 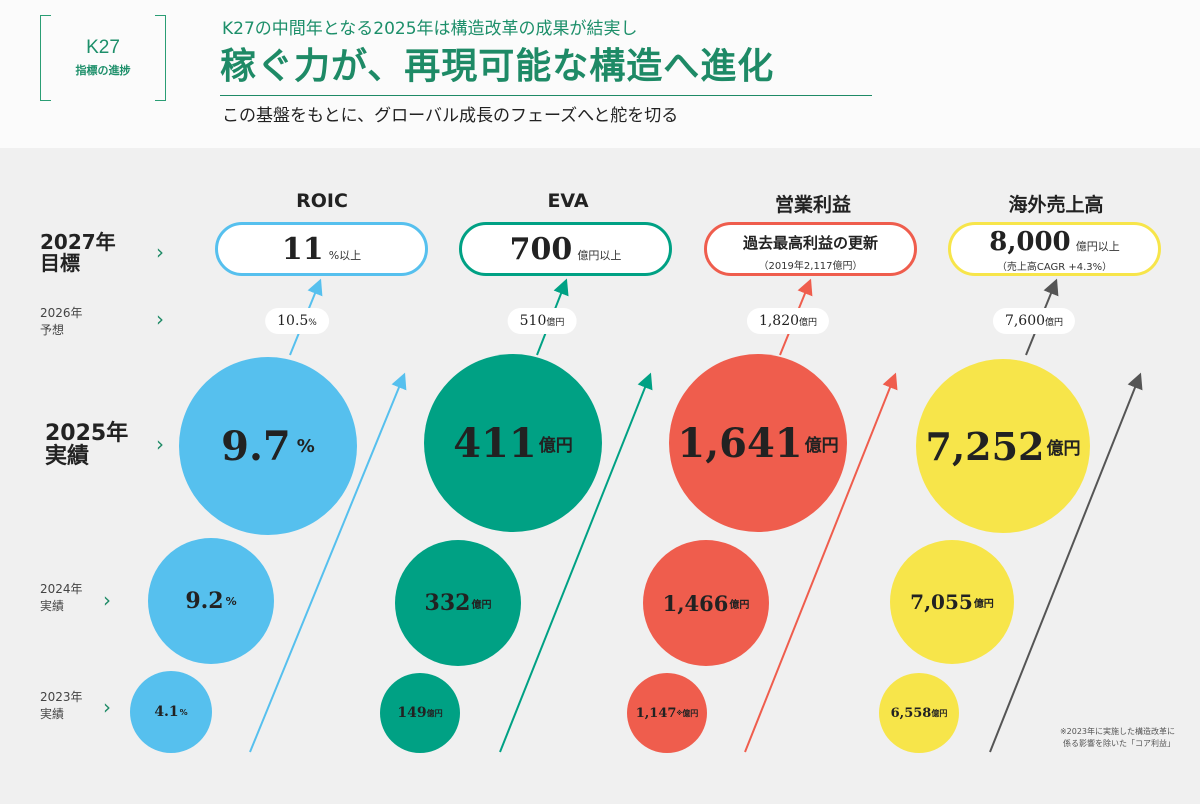 What do you see at coordinates (810, 266) in the screenshot?
I see `target-note: （2019年2,117億円）` at bounding box center [810, 266].